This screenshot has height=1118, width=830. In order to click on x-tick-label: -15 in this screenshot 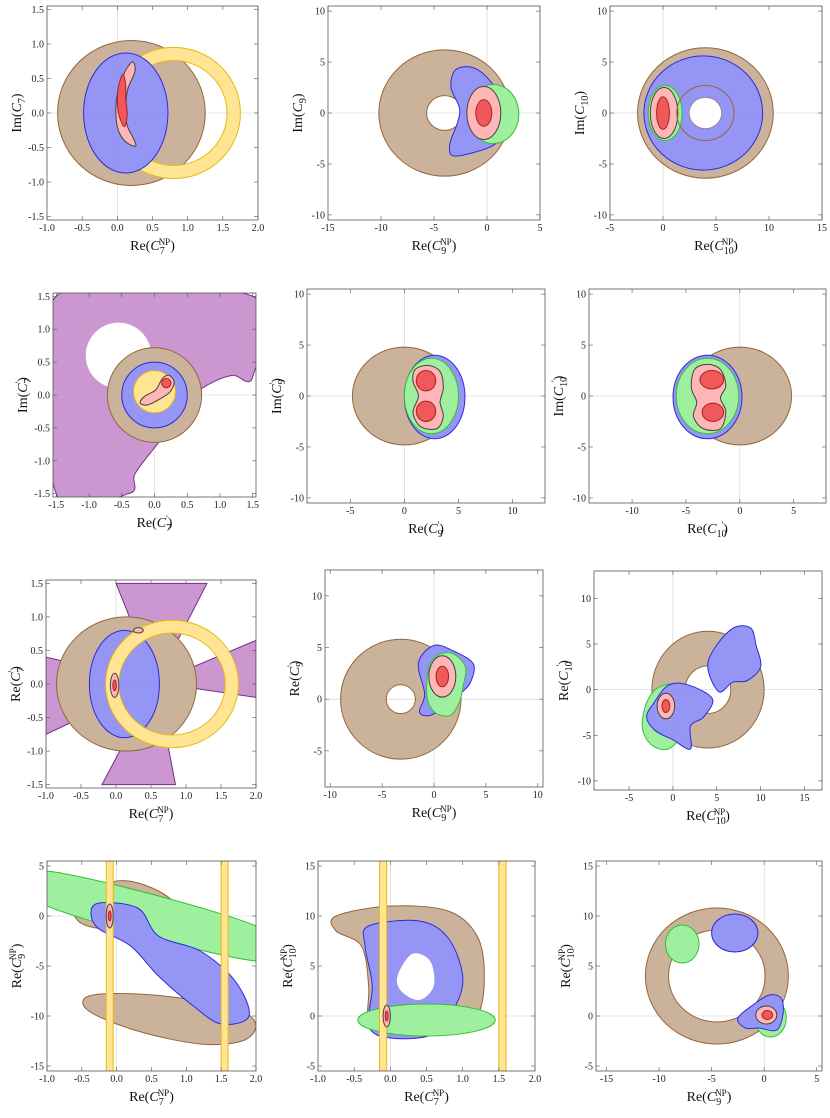, I will do `click(327, 228)`.